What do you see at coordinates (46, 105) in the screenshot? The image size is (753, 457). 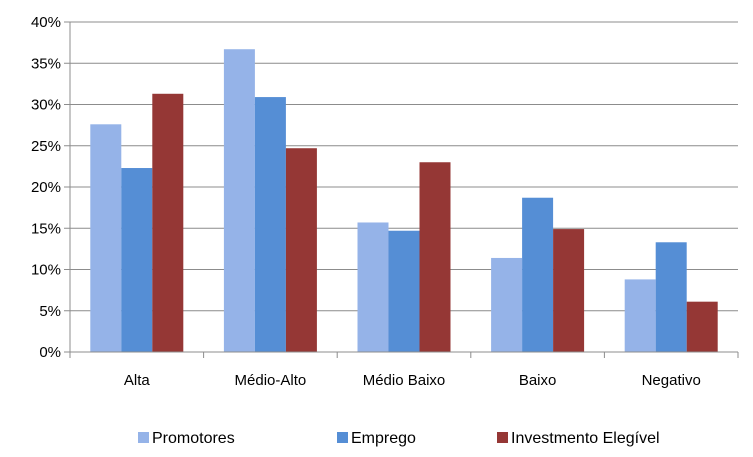 I see `y-tick-label: 30%` at bounding box center [46, 105].